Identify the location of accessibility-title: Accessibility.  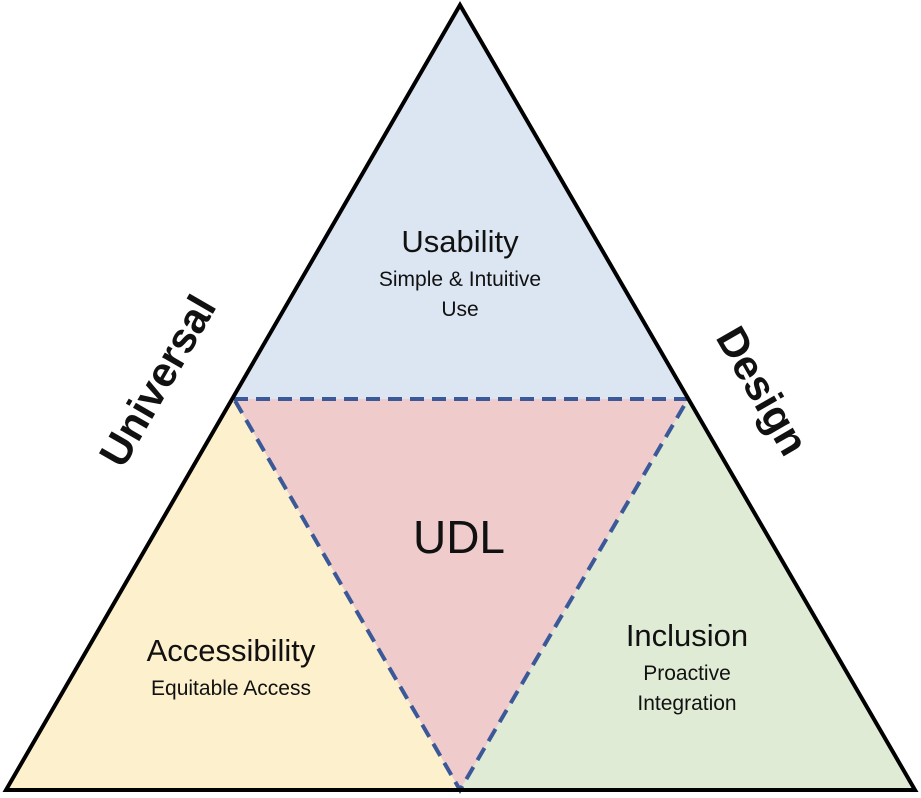
(231, 650).